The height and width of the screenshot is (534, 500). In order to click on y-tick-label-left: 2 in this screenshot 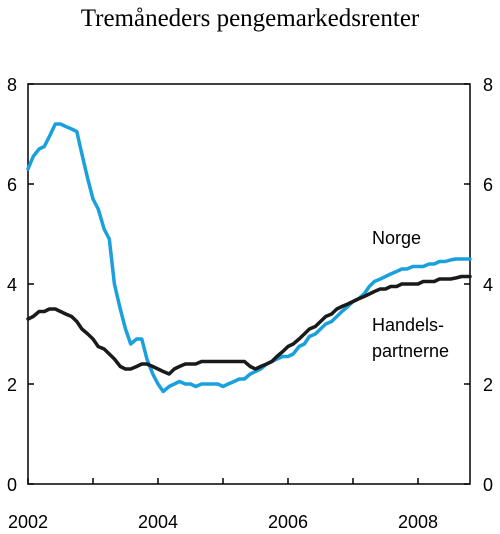, I will do `click(12, 385)`.